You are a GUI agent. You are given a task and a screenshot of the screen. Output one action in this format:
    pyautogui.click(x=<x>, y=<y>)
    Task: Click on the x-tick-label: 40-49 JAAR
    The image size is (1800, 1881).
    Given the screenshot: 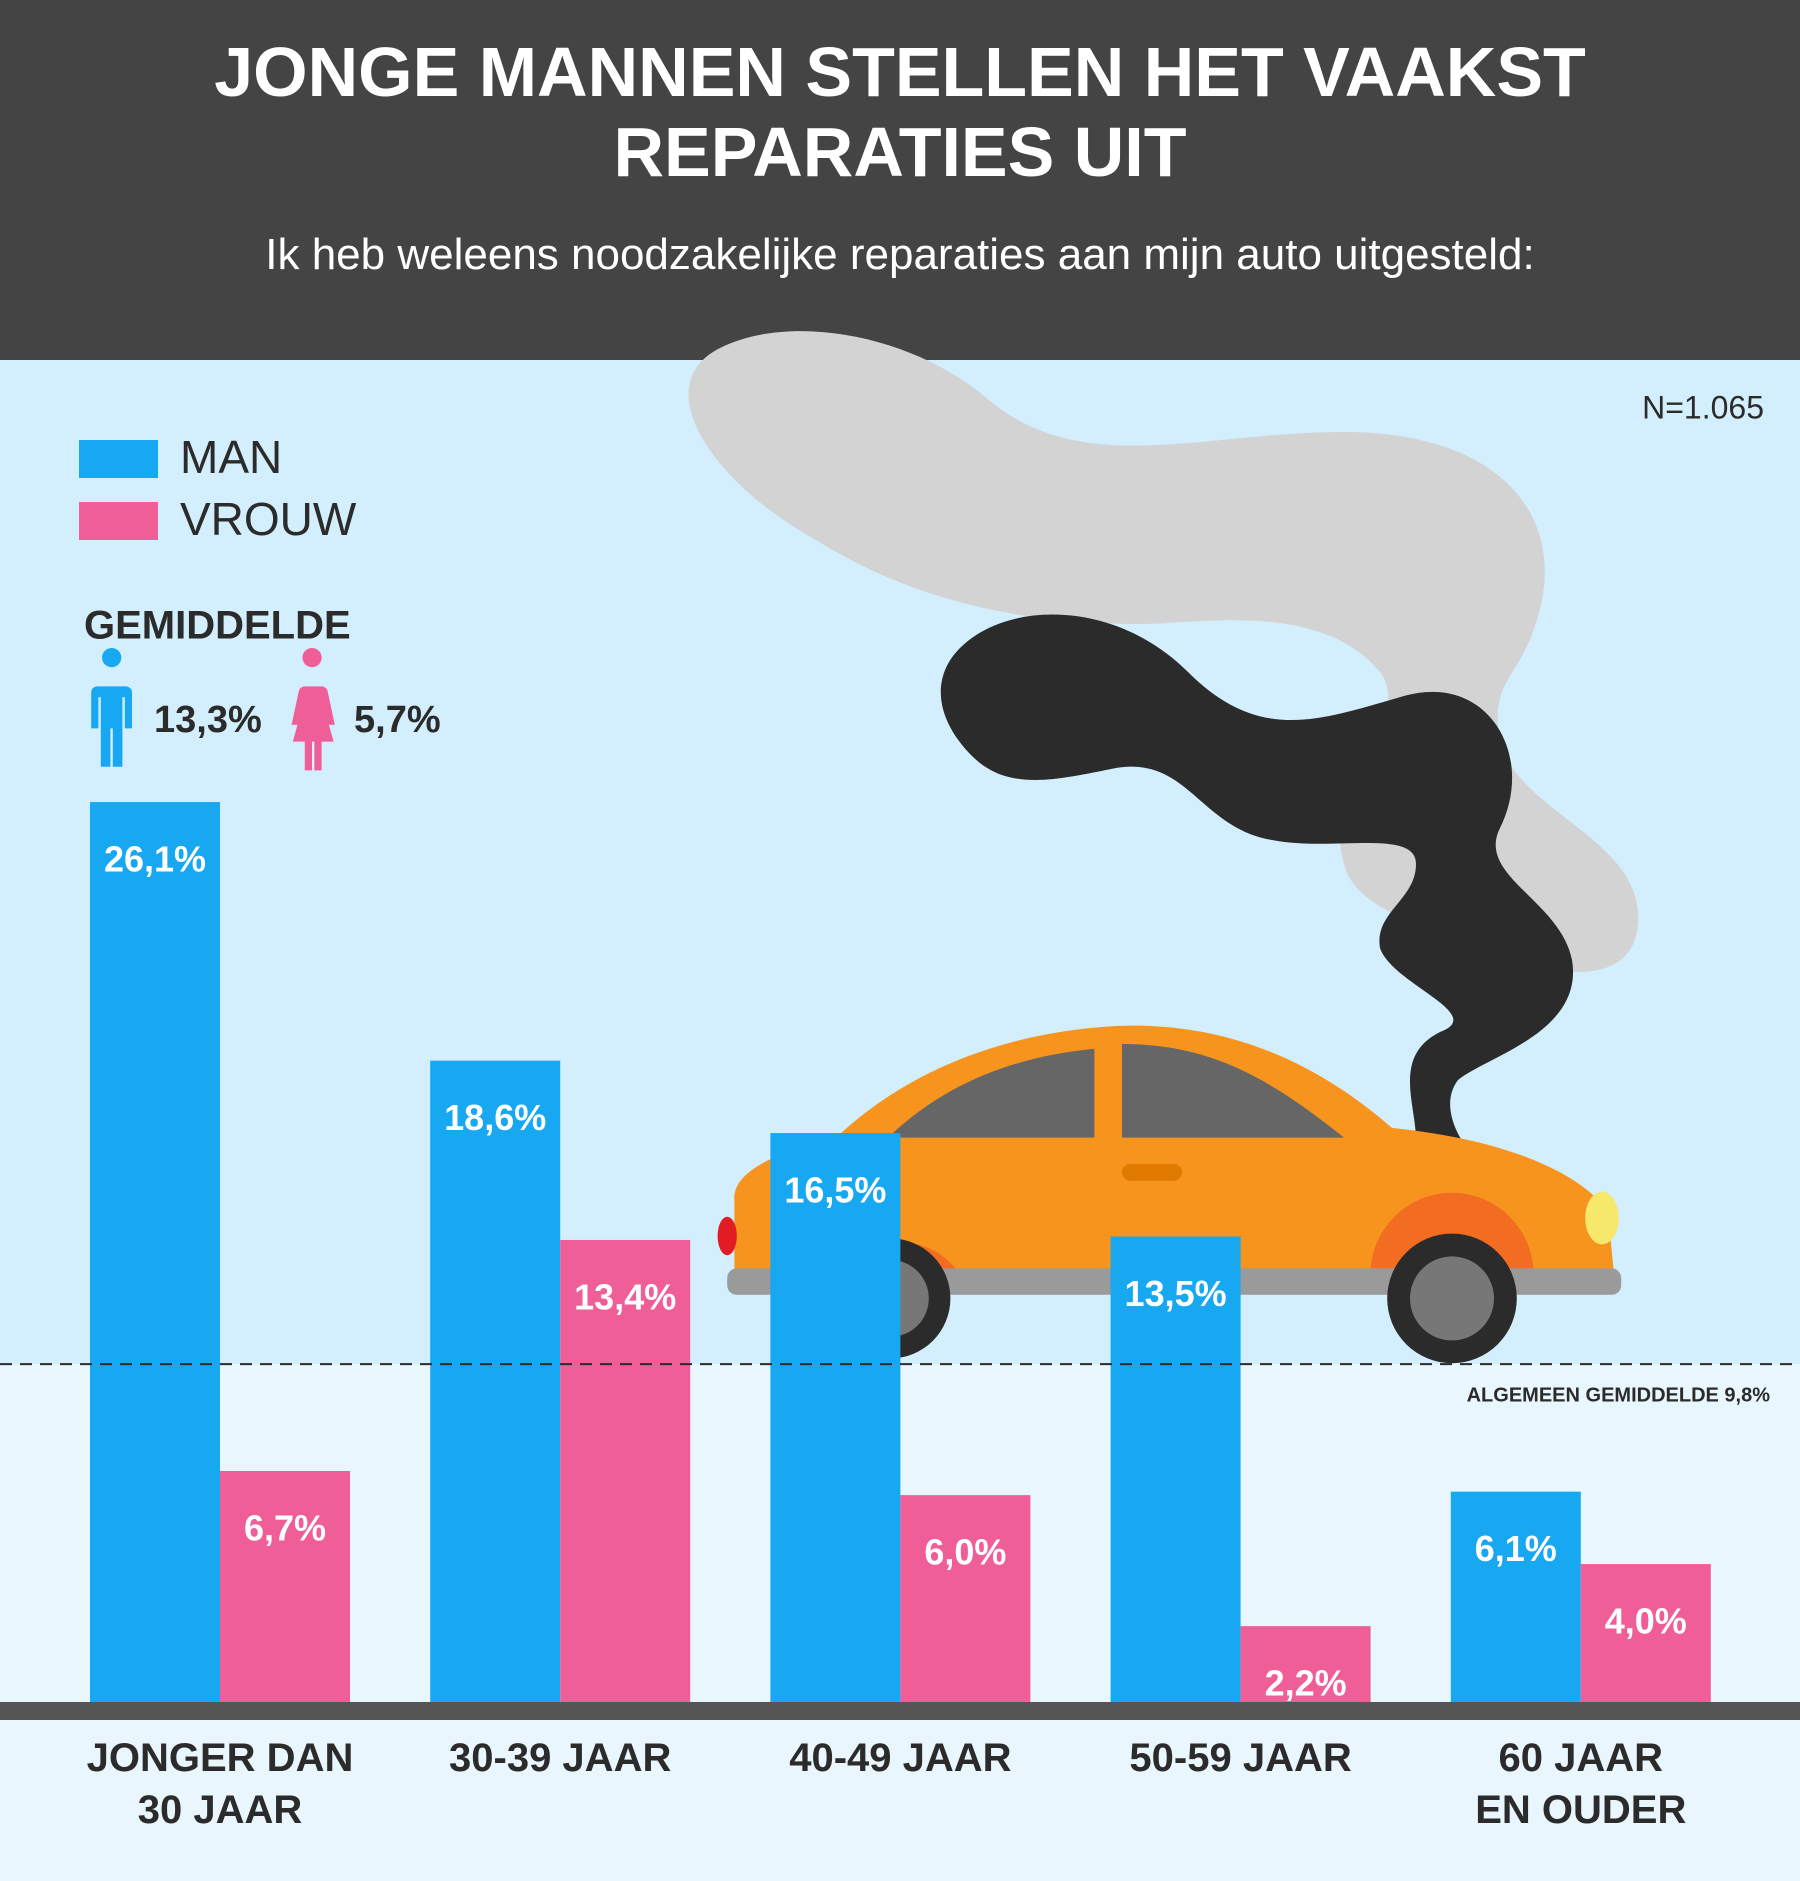 What is the action you would take?
    pyautogui.click(x=900, y=1758)
    